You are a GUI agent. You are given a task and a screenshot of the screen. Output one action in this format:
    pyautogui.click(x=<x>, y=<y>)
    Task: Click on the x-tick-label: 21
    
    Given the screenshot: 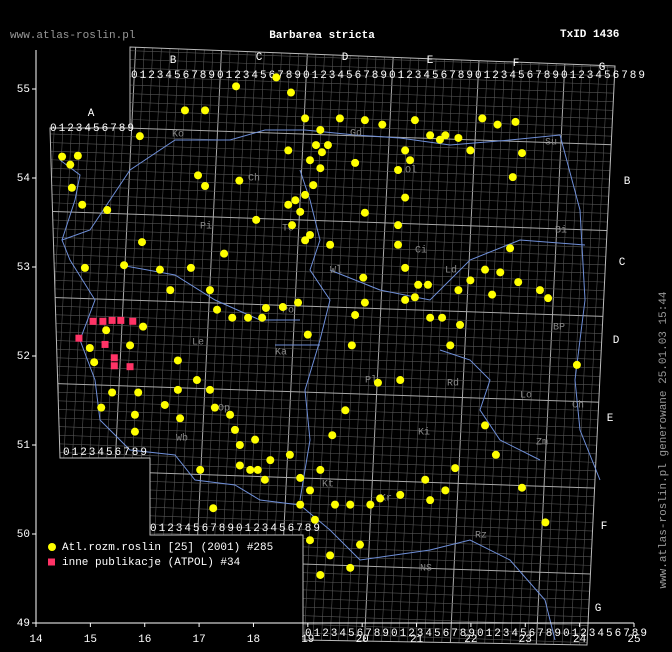 What is the action you would take?
    pyautogui.click(x=417, y=640)
    